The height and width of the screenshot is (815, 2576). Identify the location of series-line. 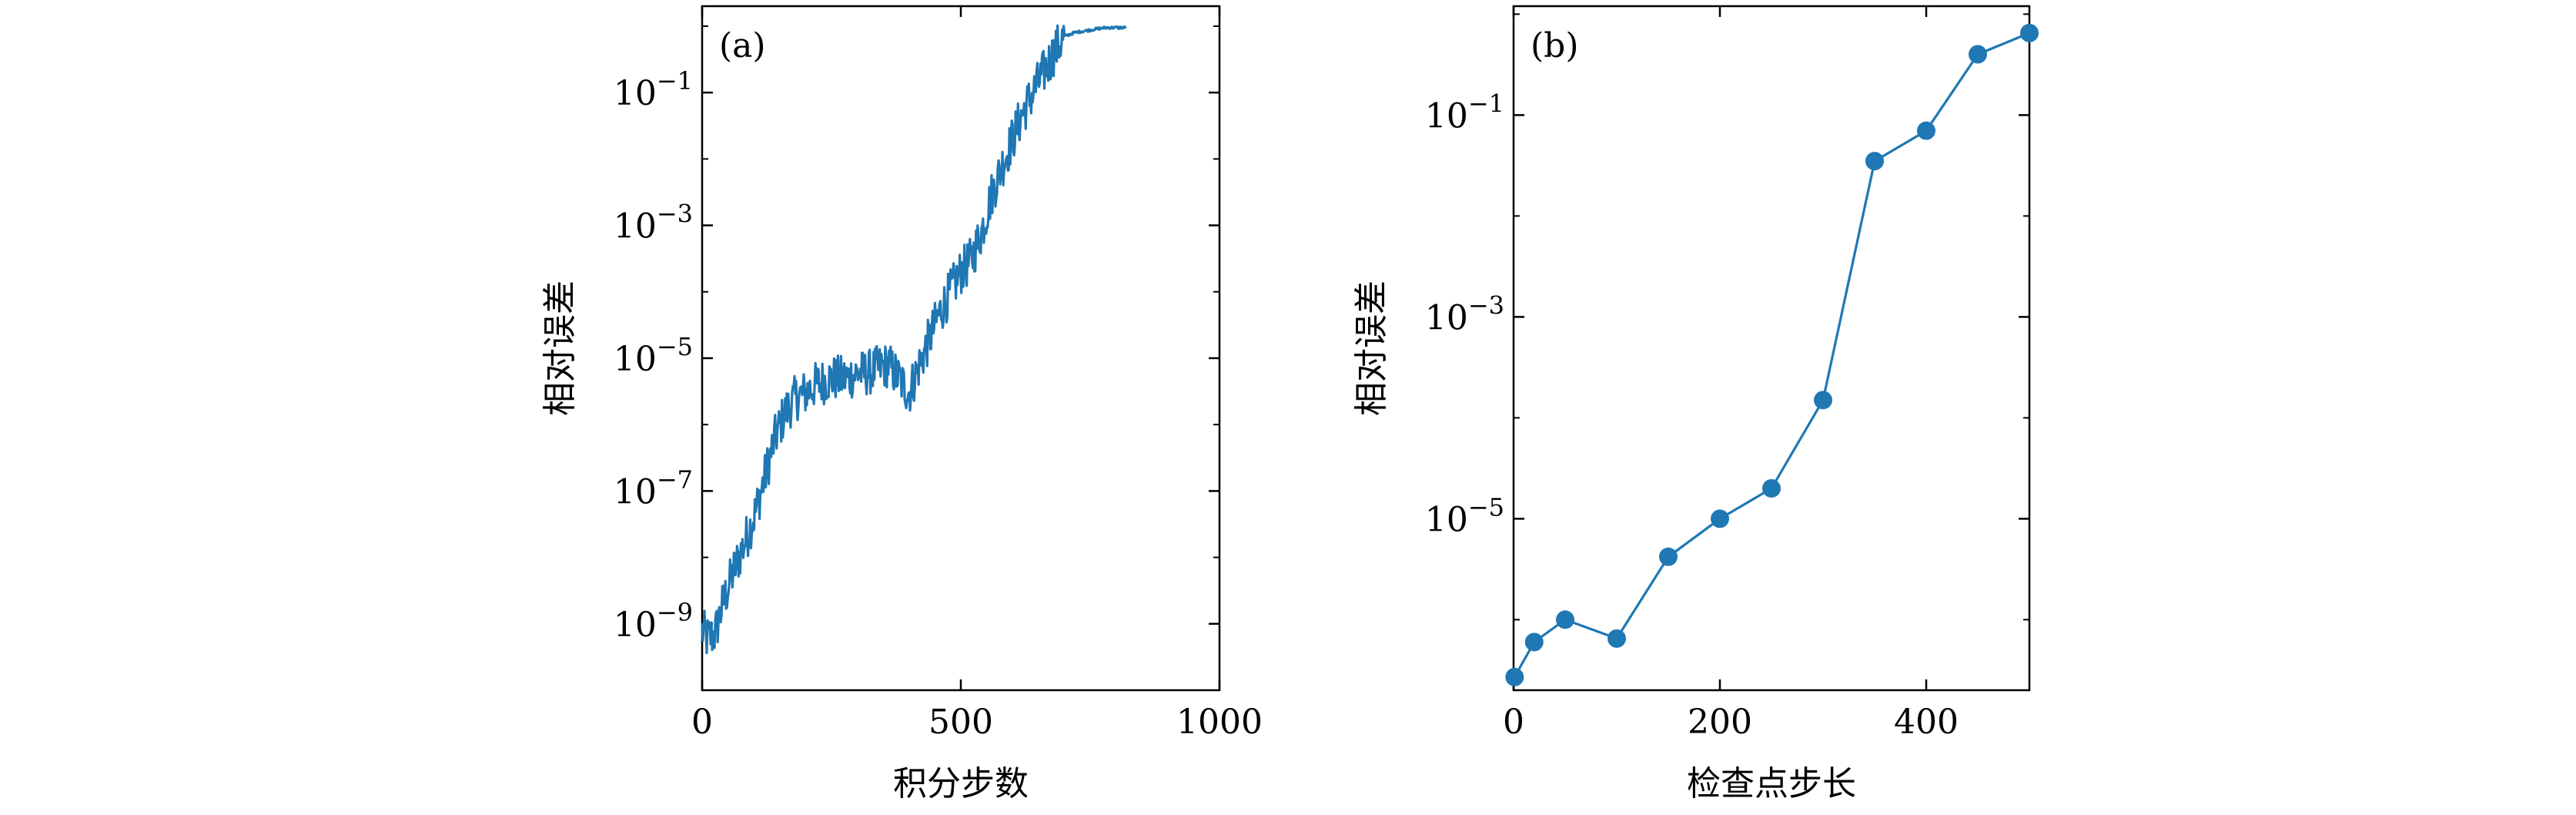
(914, 340).